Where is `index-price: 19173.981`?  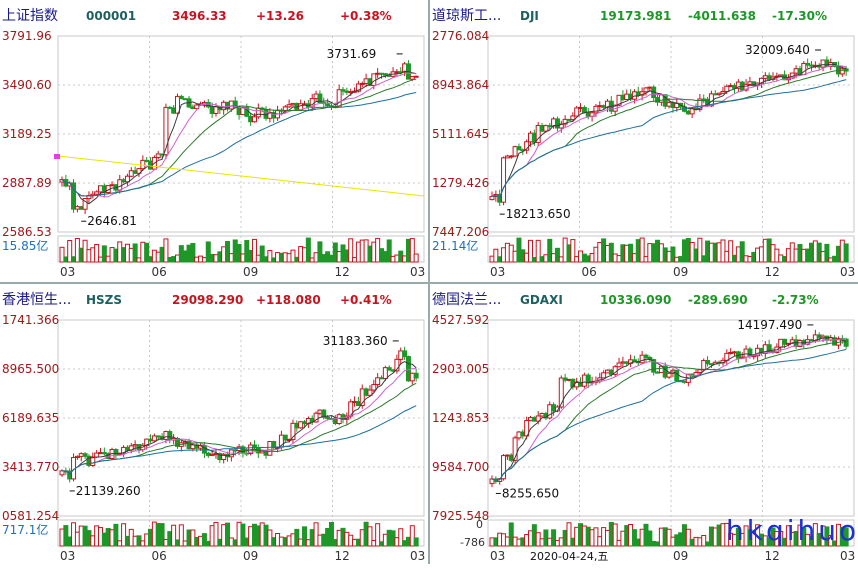 index-price: 19173.981 is located at coordinates (635, 16).